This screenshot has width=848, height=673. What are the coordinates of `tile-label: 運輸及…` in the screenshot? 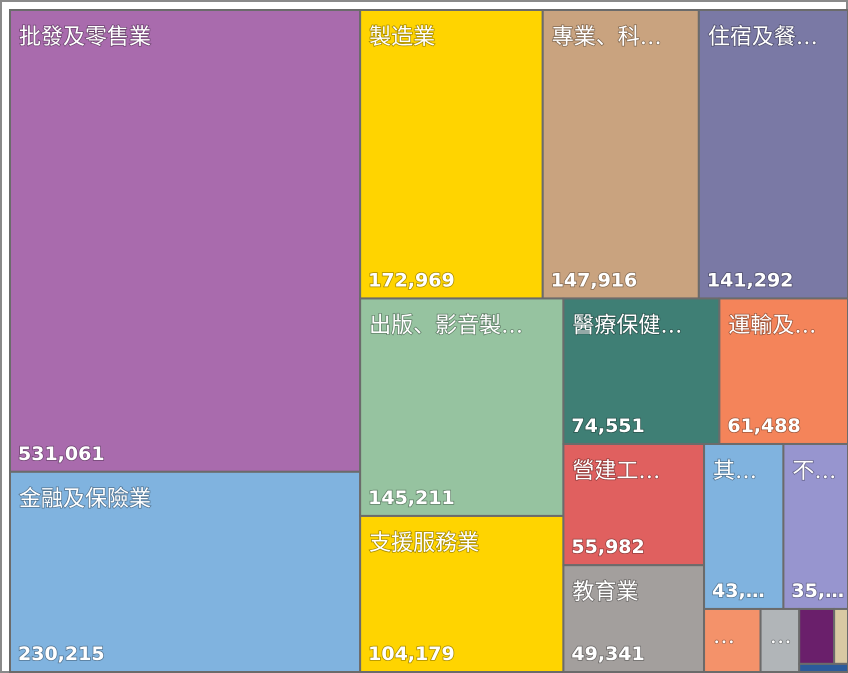 It's located at (772, 325).